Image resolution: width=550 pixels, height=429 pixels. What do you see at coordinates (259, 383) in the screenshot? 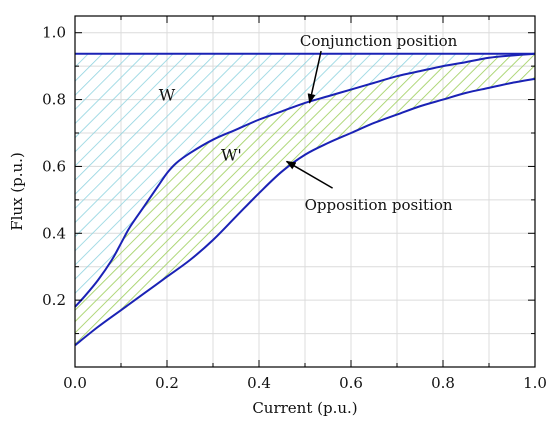
I see `x-tick-label: 0.4` at bounding box center [259, 383].